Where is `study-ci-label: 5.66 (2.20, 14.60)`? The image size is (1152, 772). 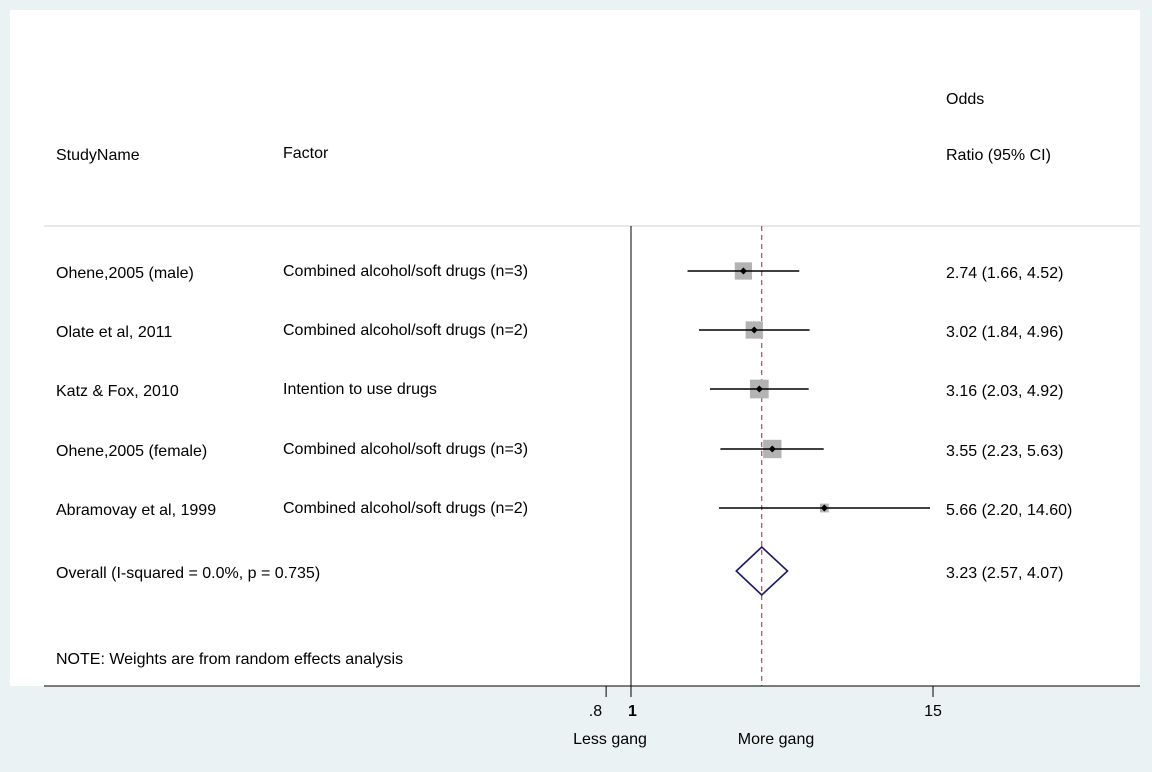 study-ci-label: 5.66 (2.20, 14.60) is located at coordinates (1009, 510).